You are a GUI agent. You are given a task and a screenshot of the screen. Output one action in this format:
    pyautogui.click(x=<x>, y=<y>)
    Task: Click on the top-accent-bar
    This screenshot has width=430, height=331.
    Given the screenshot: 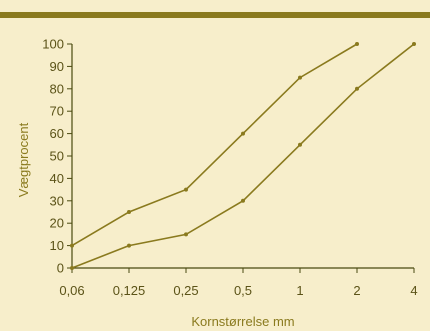 What is the action you would take?
    pyautogui.click(x=215, y=15)
    